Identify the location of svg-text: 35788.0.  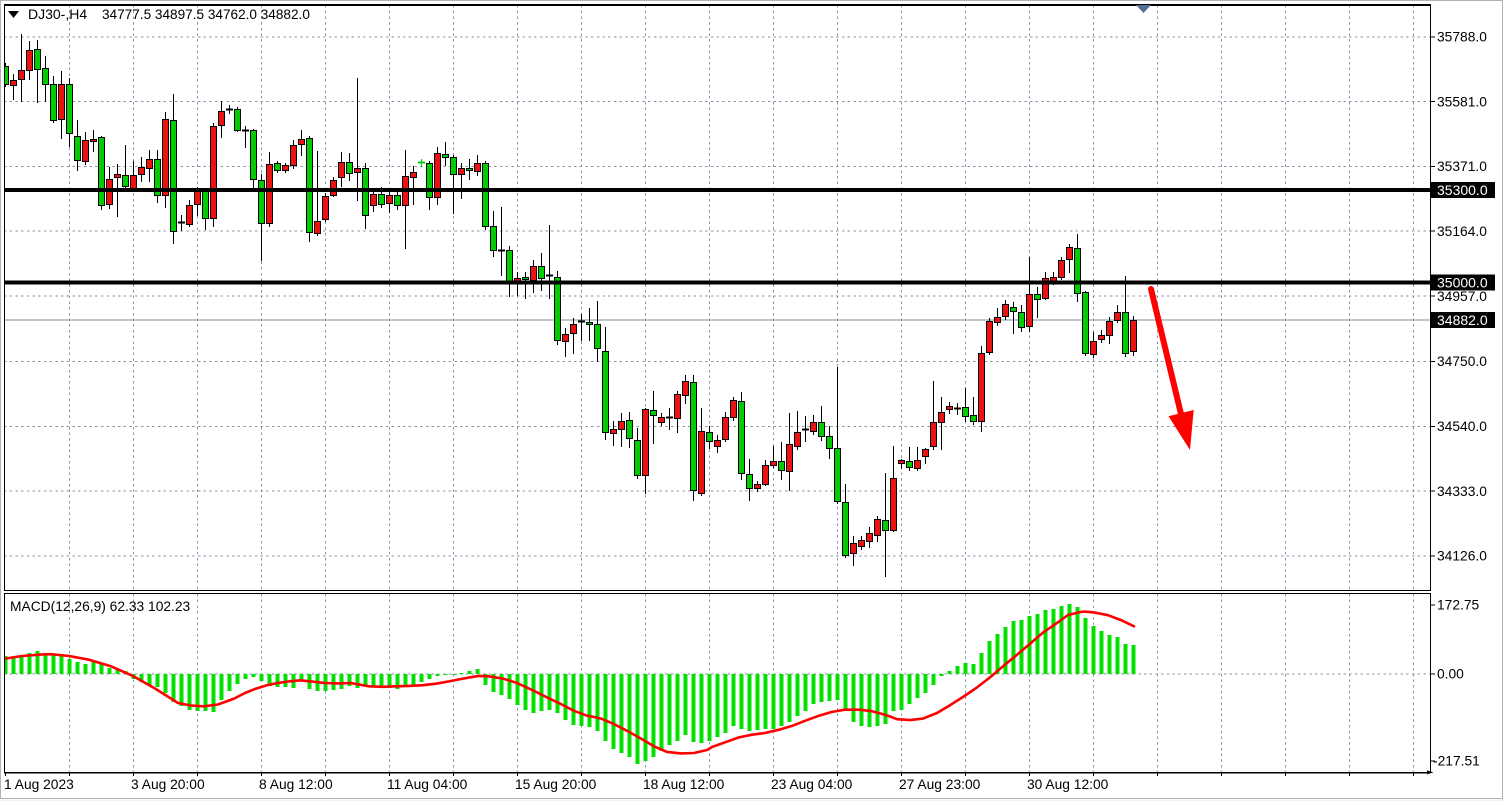
(1462, 37).